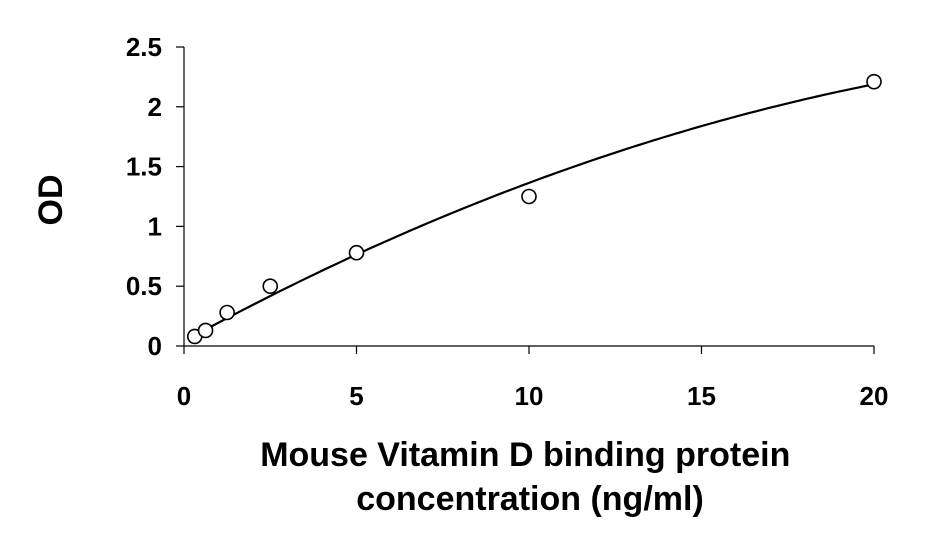  What do you see at coordinates (144, 47) in the screenshot?
I see `y-tick-label: 2.5` at bounding box center [144, 47].